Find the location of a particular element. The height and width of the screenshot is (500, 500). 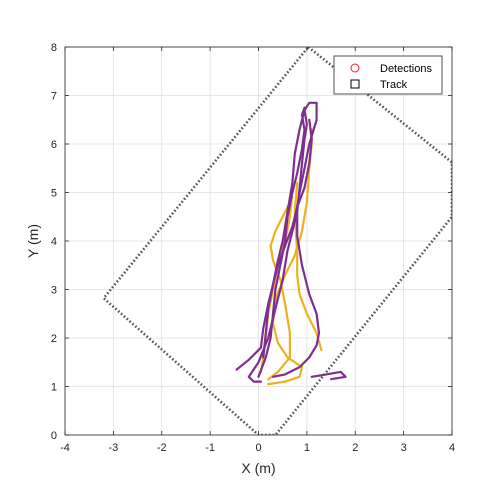

y-tick-label: 2 is located at coordinates (54, 339).